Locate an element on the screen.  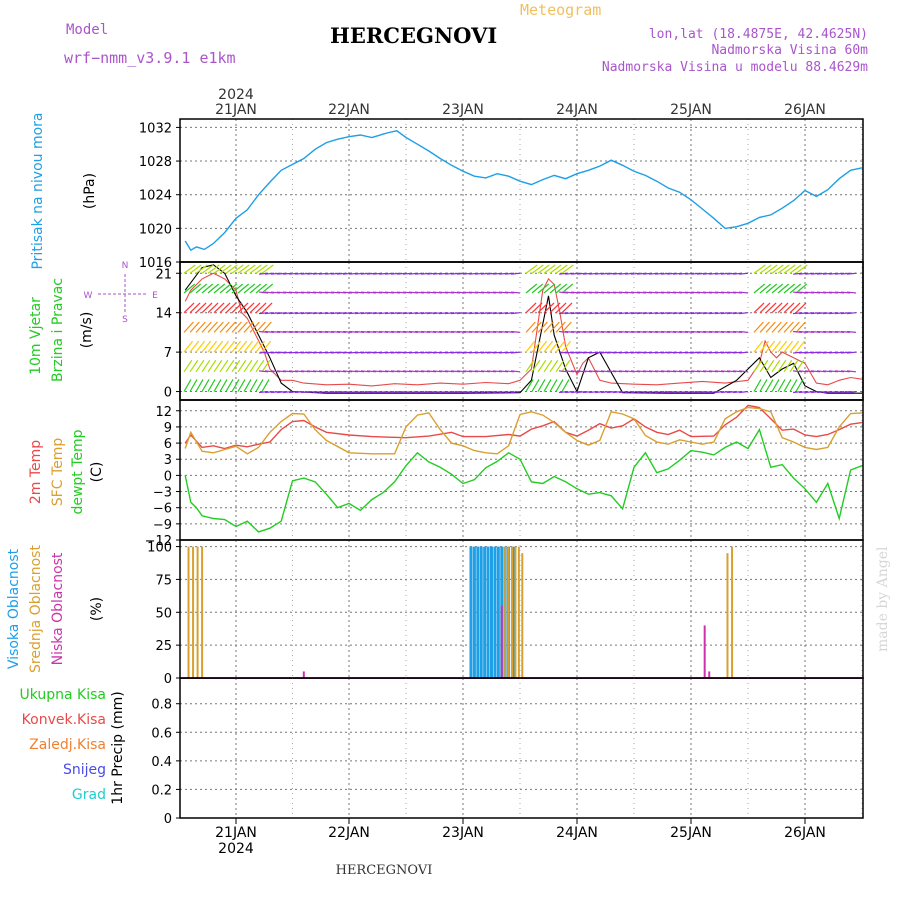
y-tick-label: 1032 is located at coordinates (155, 128).